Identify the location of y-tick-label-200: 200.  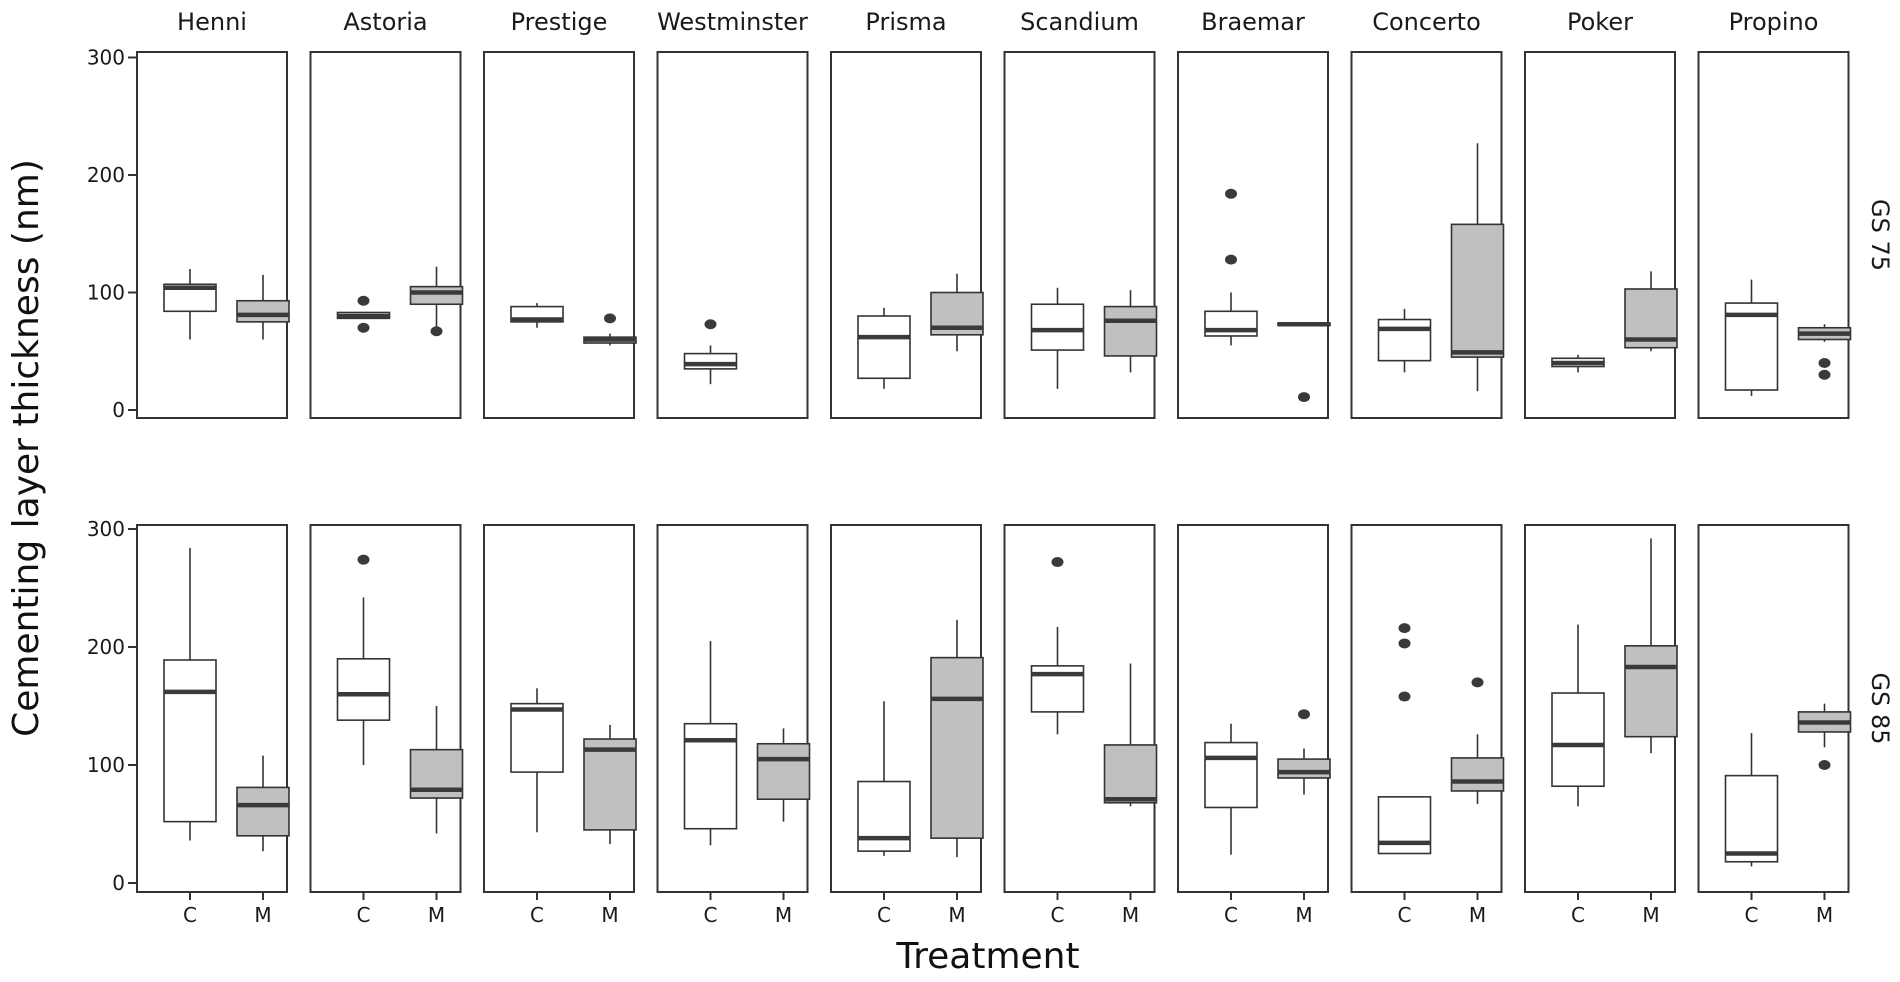
(106, 175).